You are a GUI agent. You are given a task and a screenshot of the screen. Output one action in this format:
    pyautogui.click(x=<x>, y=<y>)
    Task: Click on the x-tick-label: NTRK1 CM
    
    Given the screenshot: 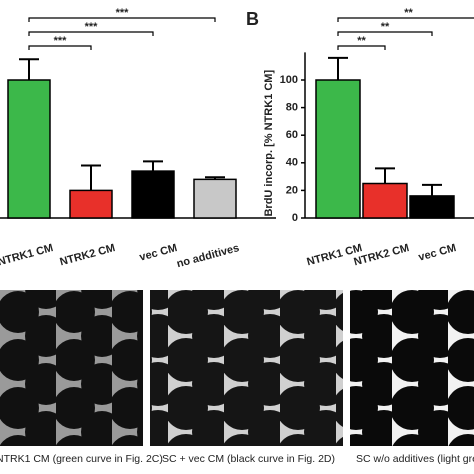 What is the action you would take?
    pyautogui.click(x=27, y=255)
    